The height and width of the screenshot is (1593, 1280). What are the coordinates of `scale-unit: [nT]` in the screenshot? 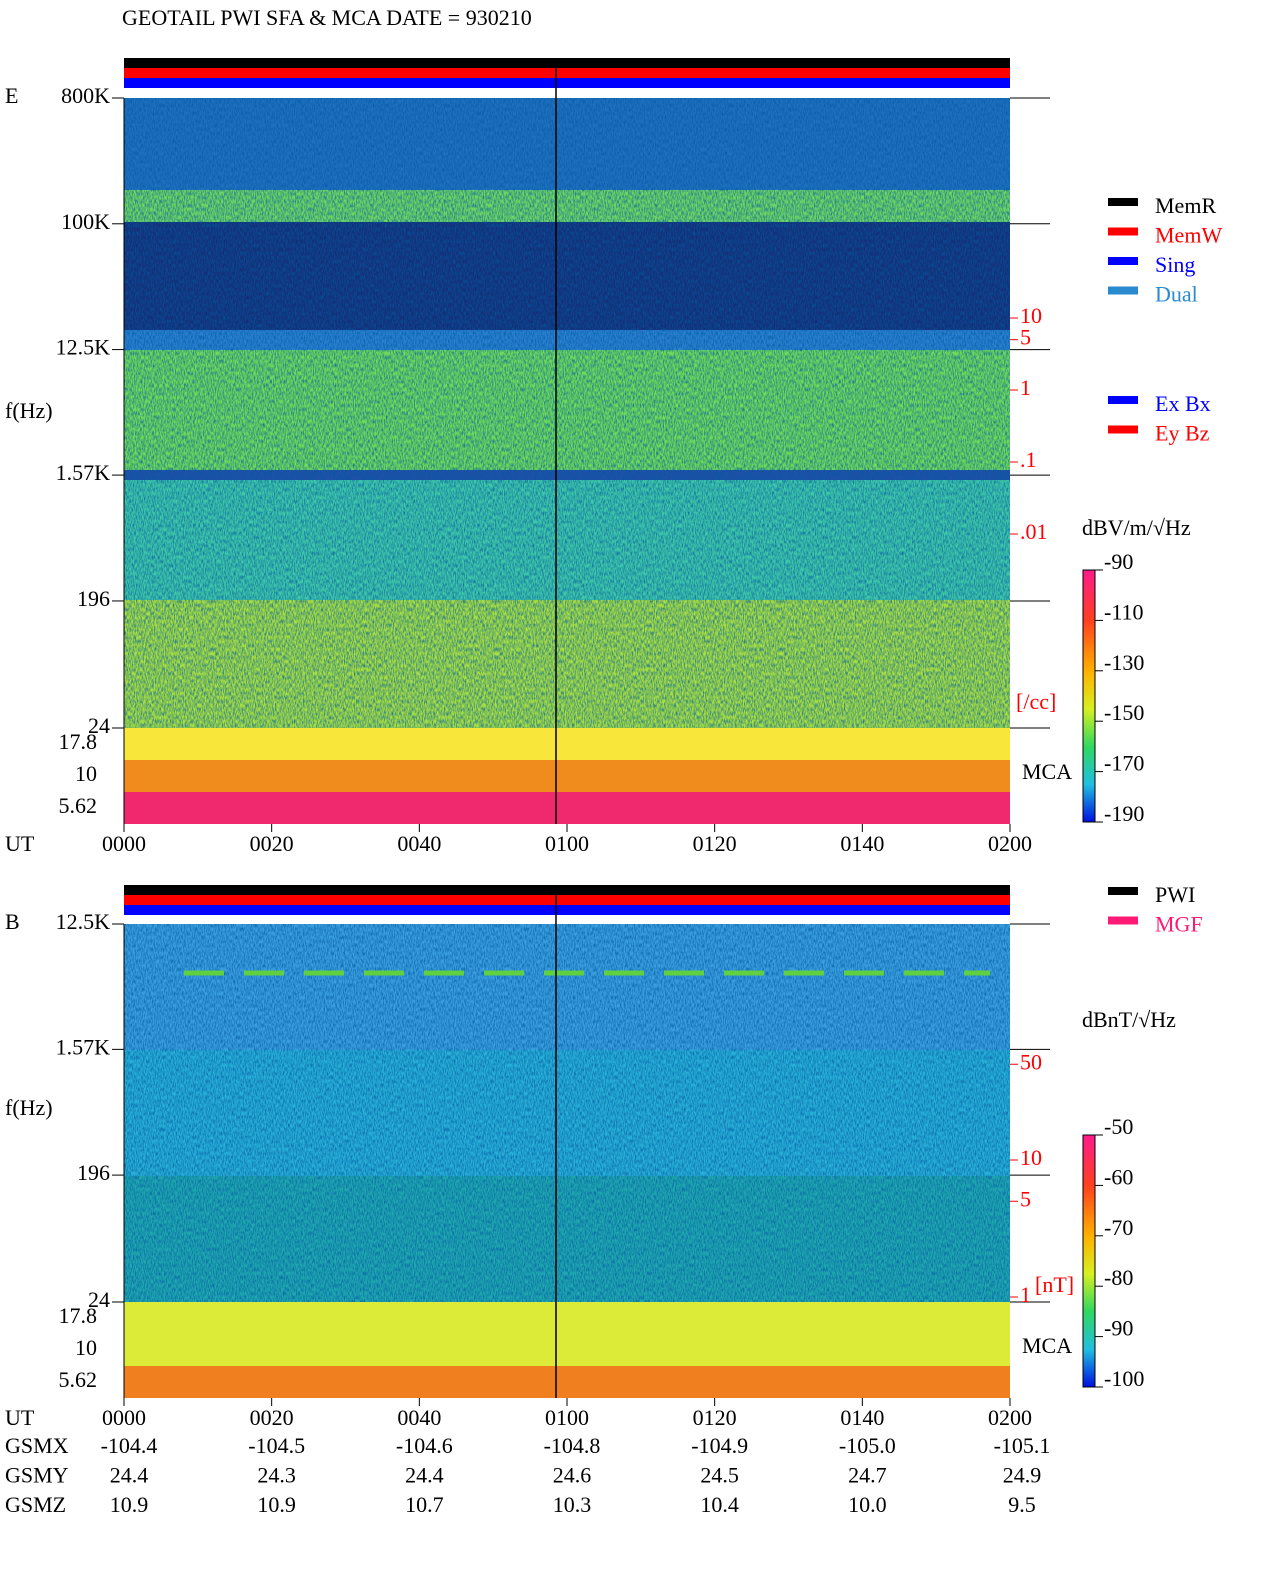 It's located at (1054, 1284).